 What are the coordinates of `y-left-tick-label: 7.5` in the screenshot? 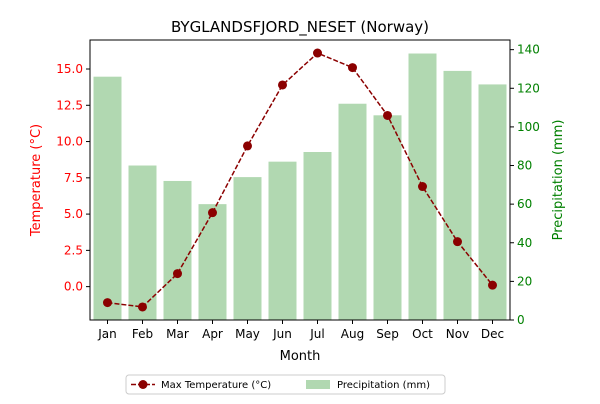 It's located at (73, 178).